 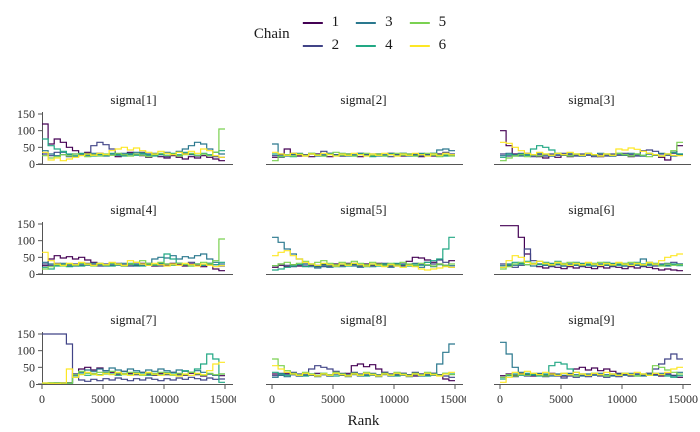 I want to click on legend-entry-chain-2: 2, so click(x=321, y=45).